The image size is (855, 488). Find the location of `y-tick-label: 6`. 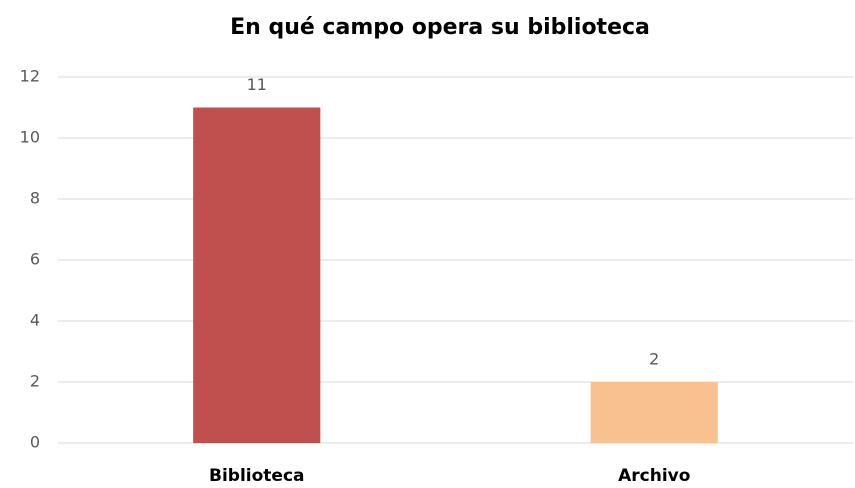

y-tick-label: 6 is located at coordinates (35, 259).